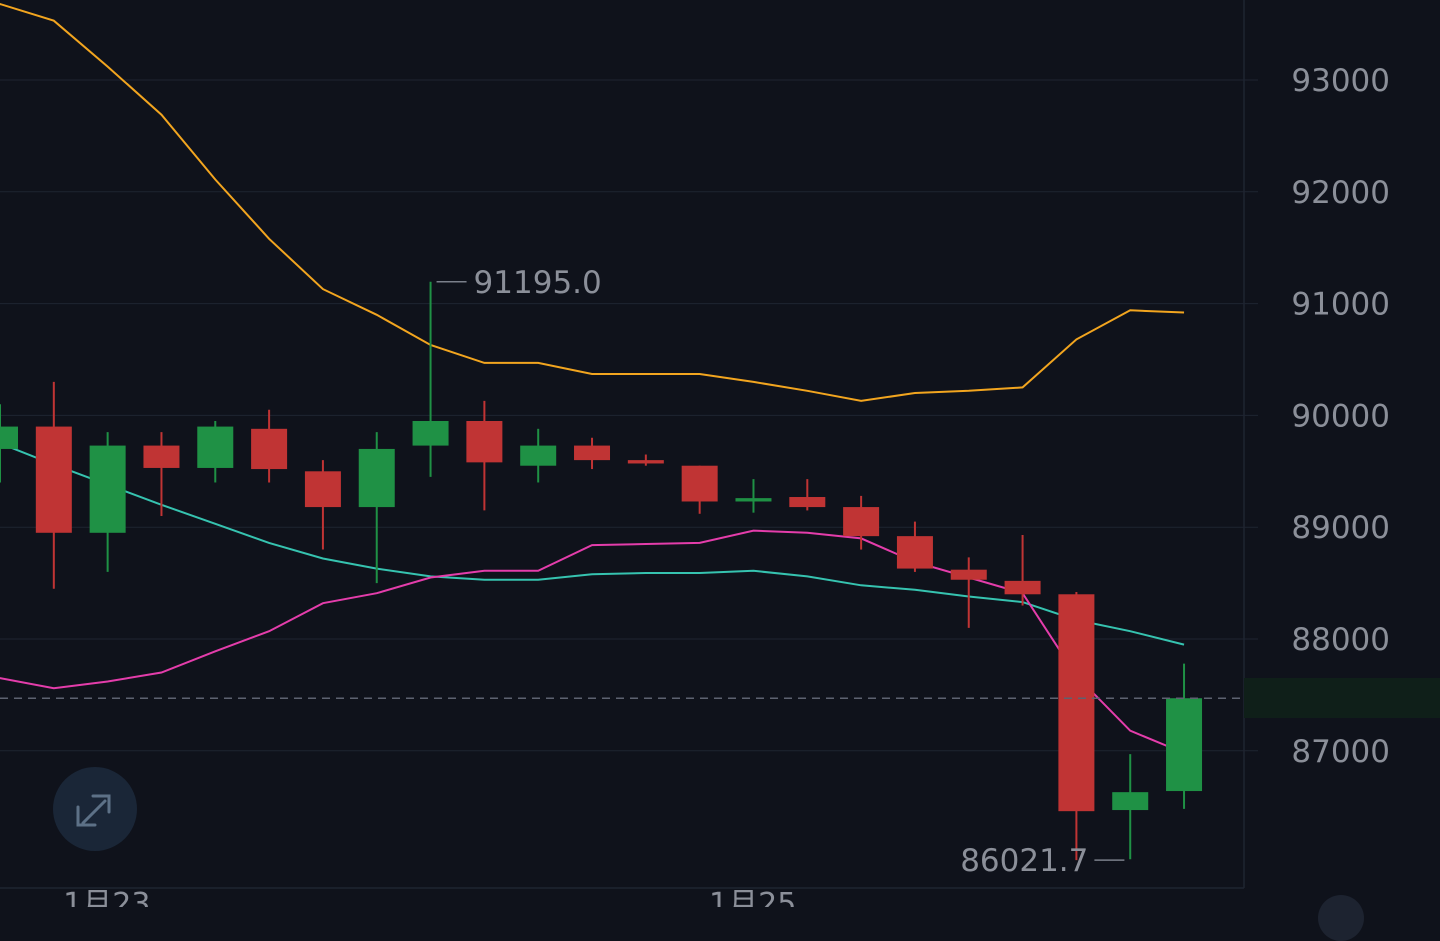 The image size is (1440, 941). What do you see at coordinates (1340, 528) in the screenshot?
I see `price-tick-label: 89000` at bounding box center [1340, 528].